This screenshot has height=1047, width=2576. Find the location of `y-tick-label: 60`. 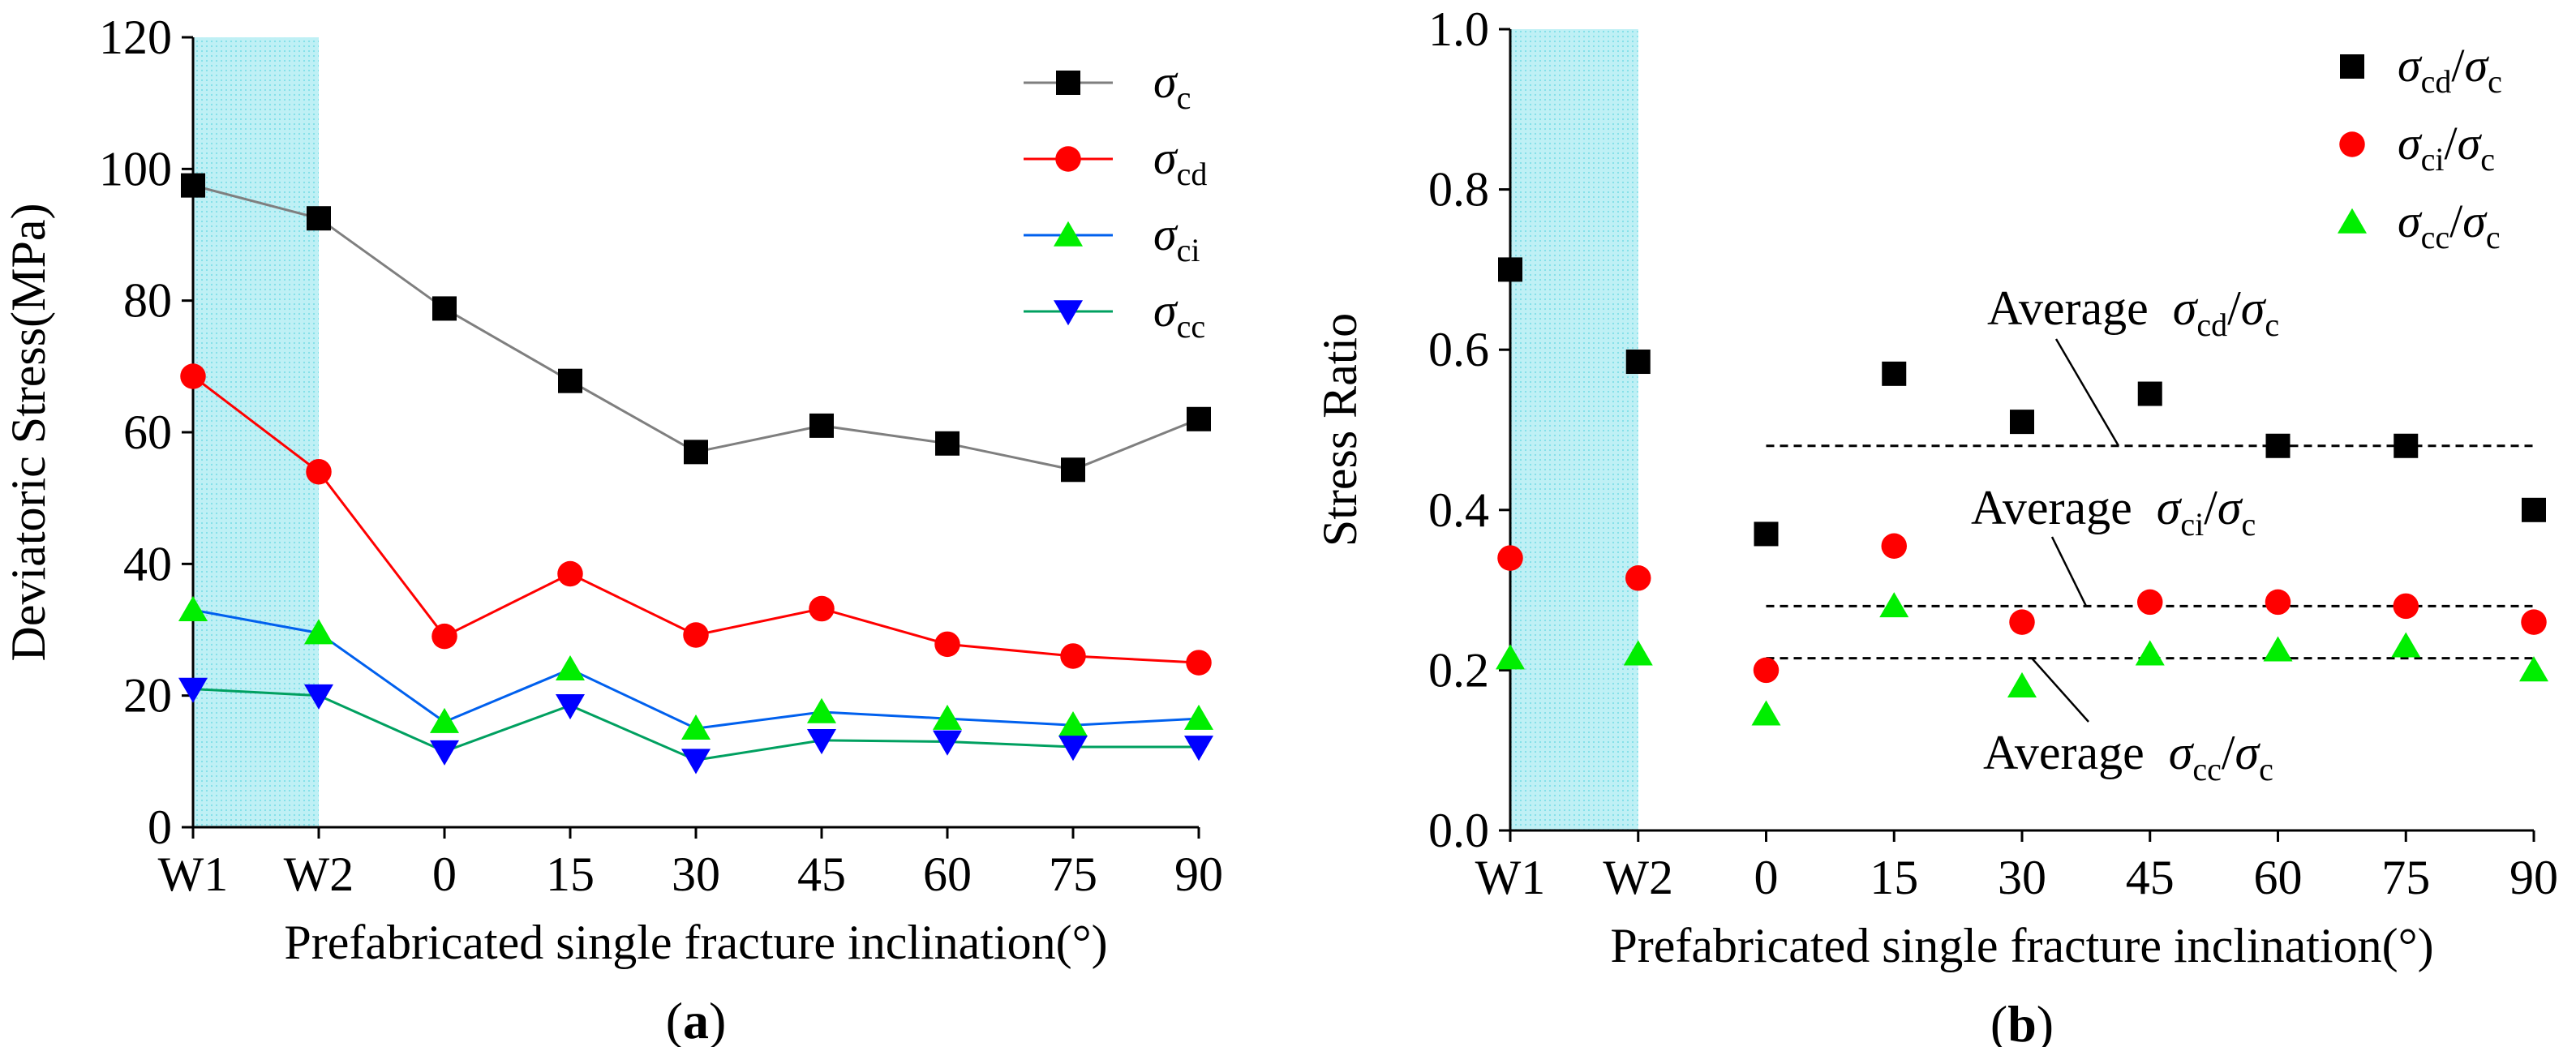

y-tick-label: 60 is located at coordinates (147, 432).